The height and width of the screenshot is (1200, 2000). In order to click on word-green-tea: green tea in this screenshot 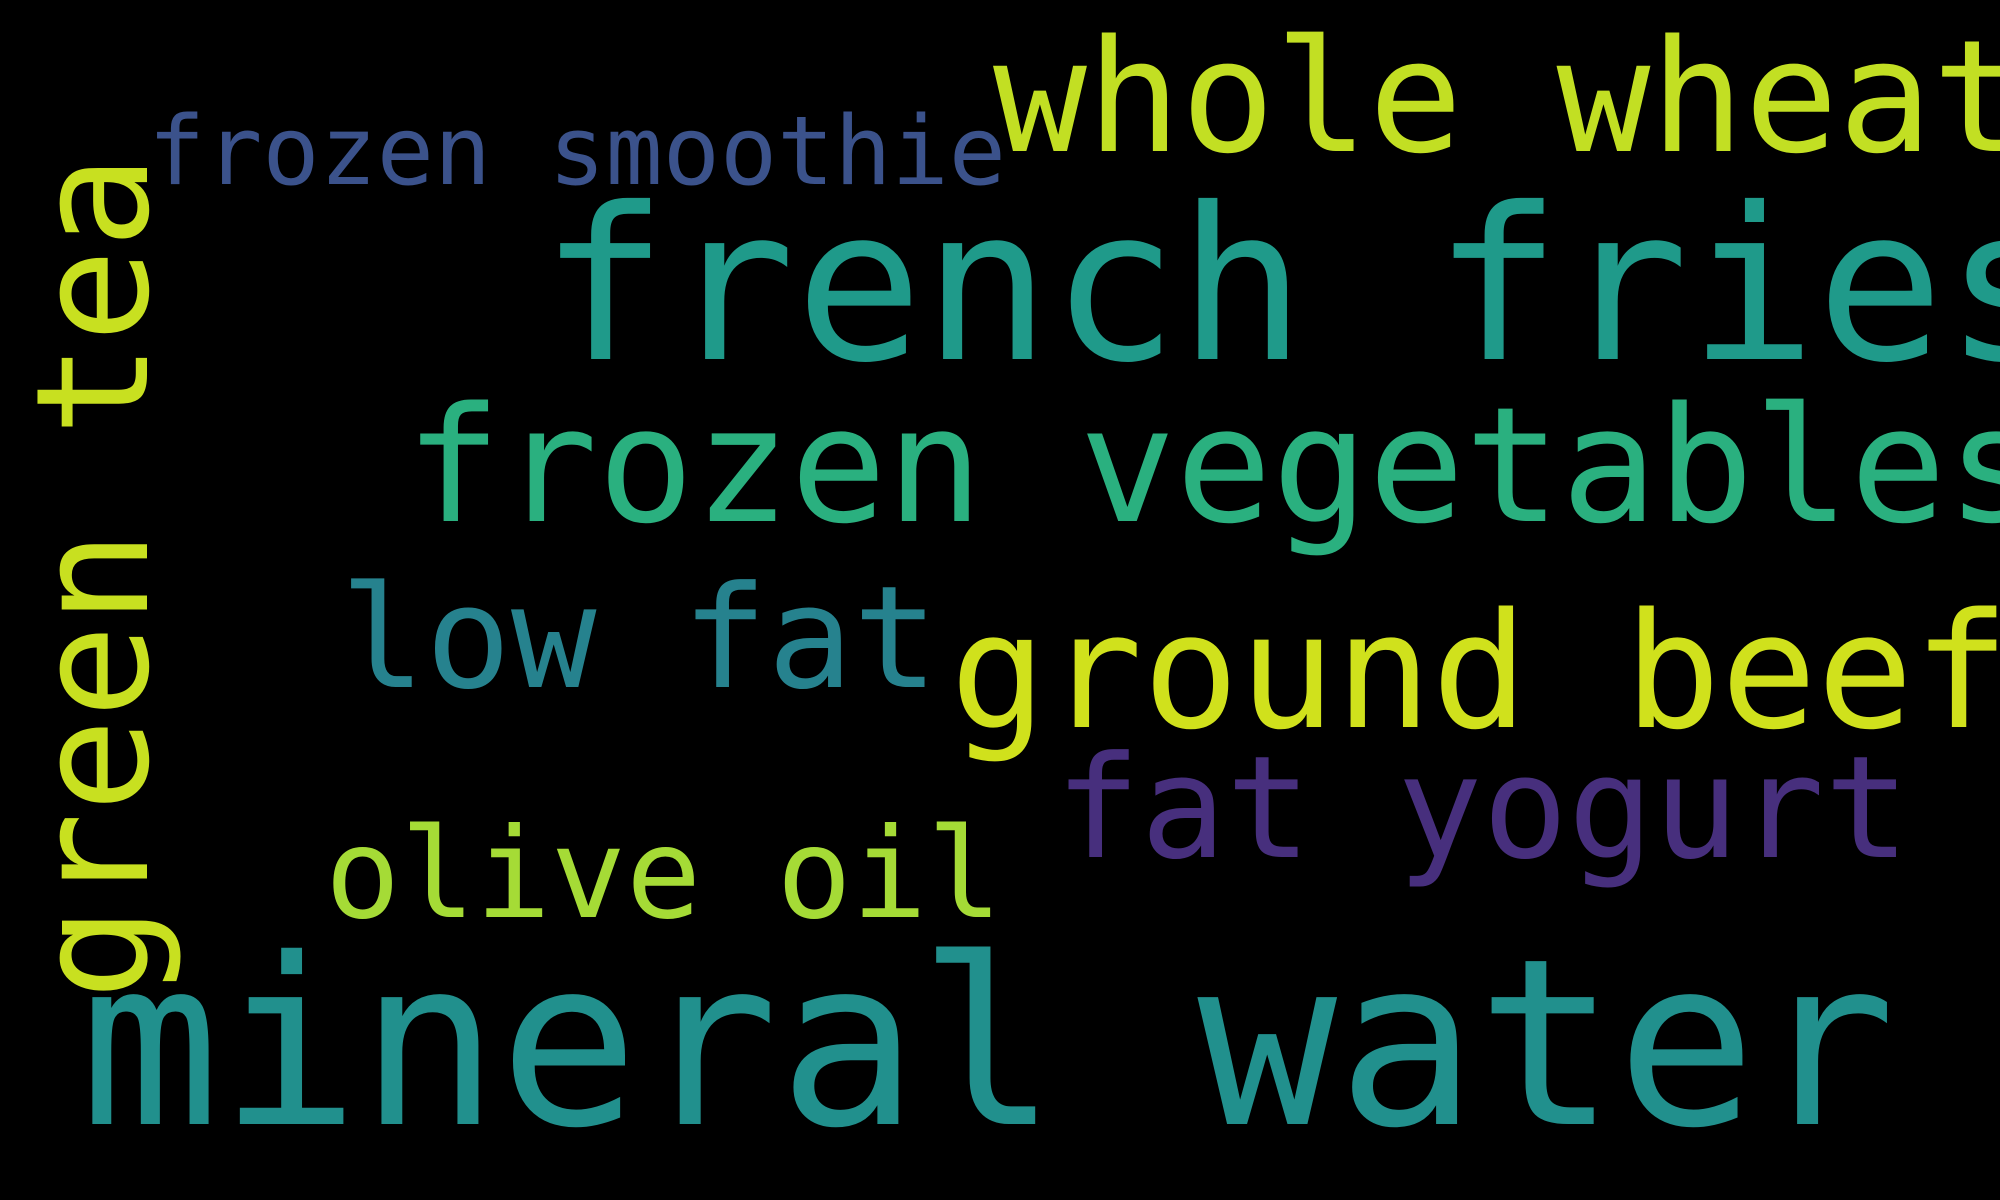, I will do `click(93, 577)`.